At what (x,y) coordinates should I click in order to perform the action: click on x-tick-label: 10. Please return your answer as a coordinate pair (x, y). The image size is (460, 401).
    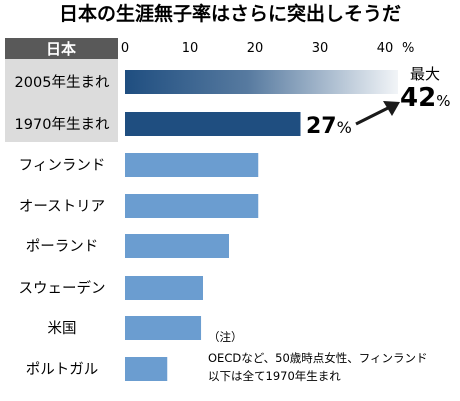
    Looking at the image, I should click on (190, 48).